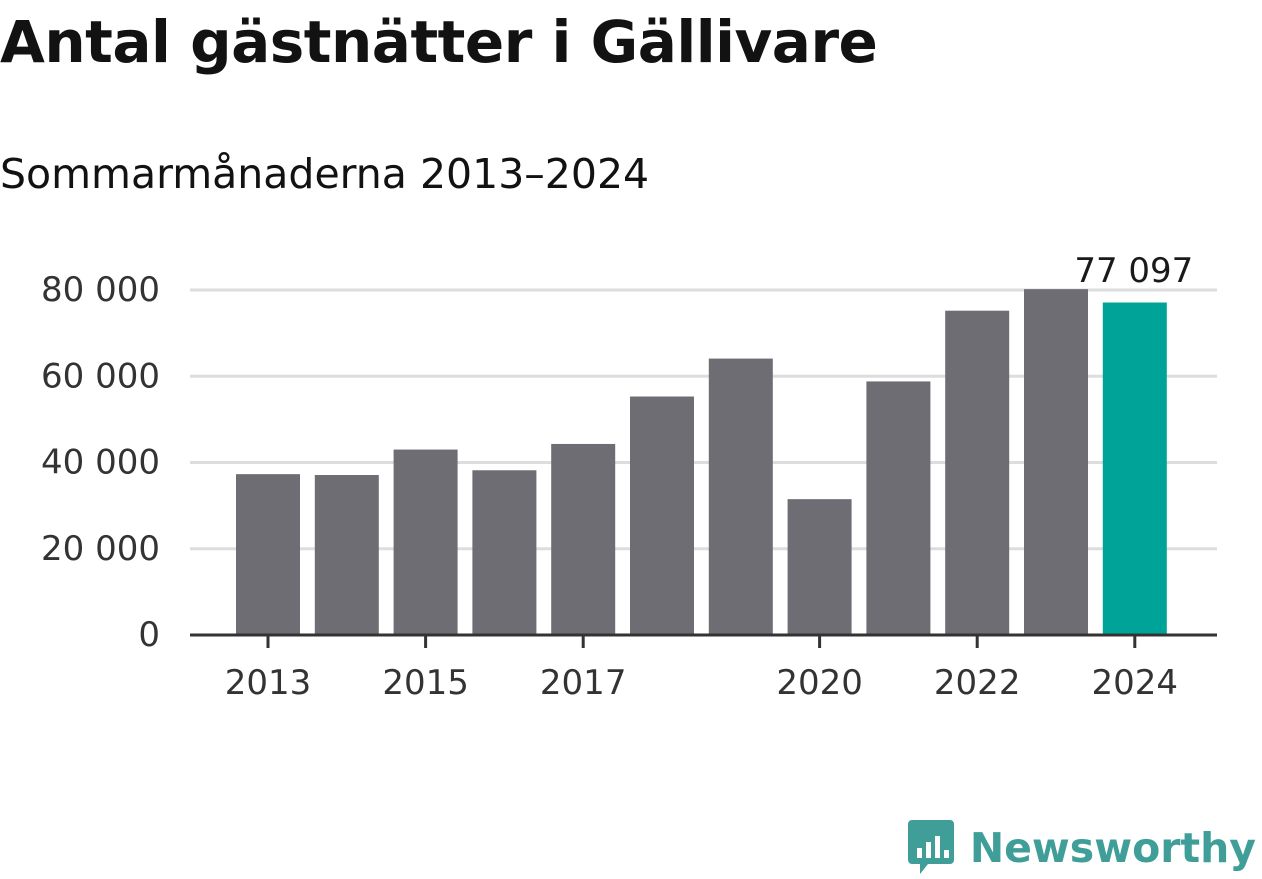 This screenshot has width=1262, height=879. What do you see at coordinates (1112, 848) in the screenshot?
I see `brand-name: Newsworthy` at bounding box center [1112, 848].